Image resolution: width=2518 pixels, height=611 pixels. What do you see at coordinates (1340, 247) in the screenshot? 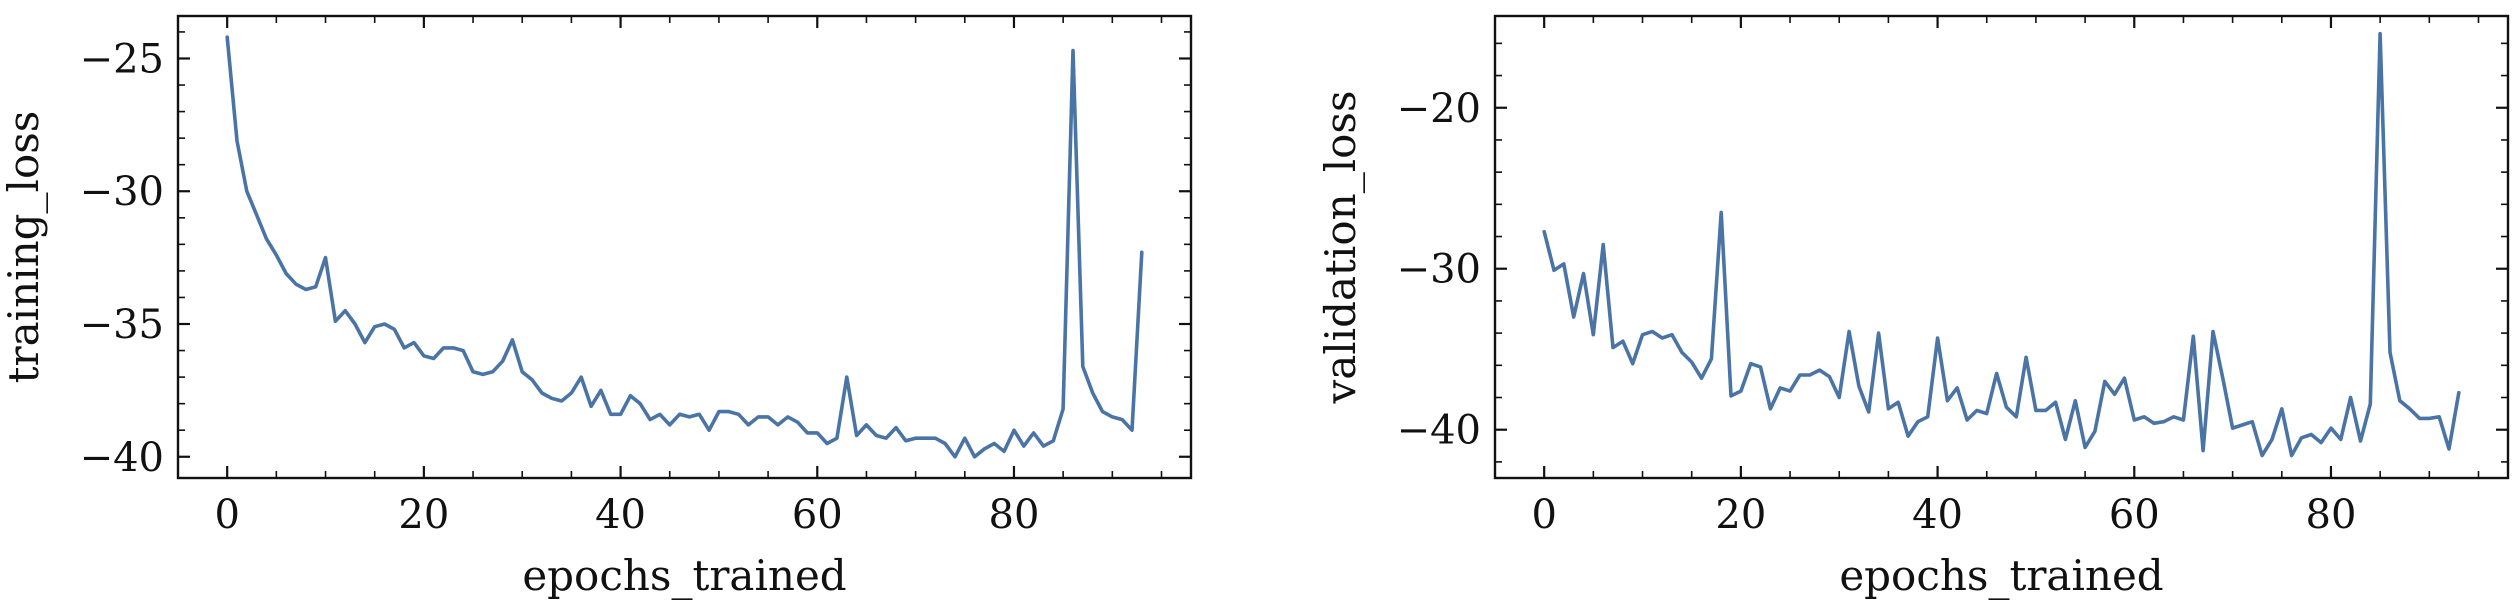
I see `y-axis-label: validation_loss` at bounding box center [1340, 247].